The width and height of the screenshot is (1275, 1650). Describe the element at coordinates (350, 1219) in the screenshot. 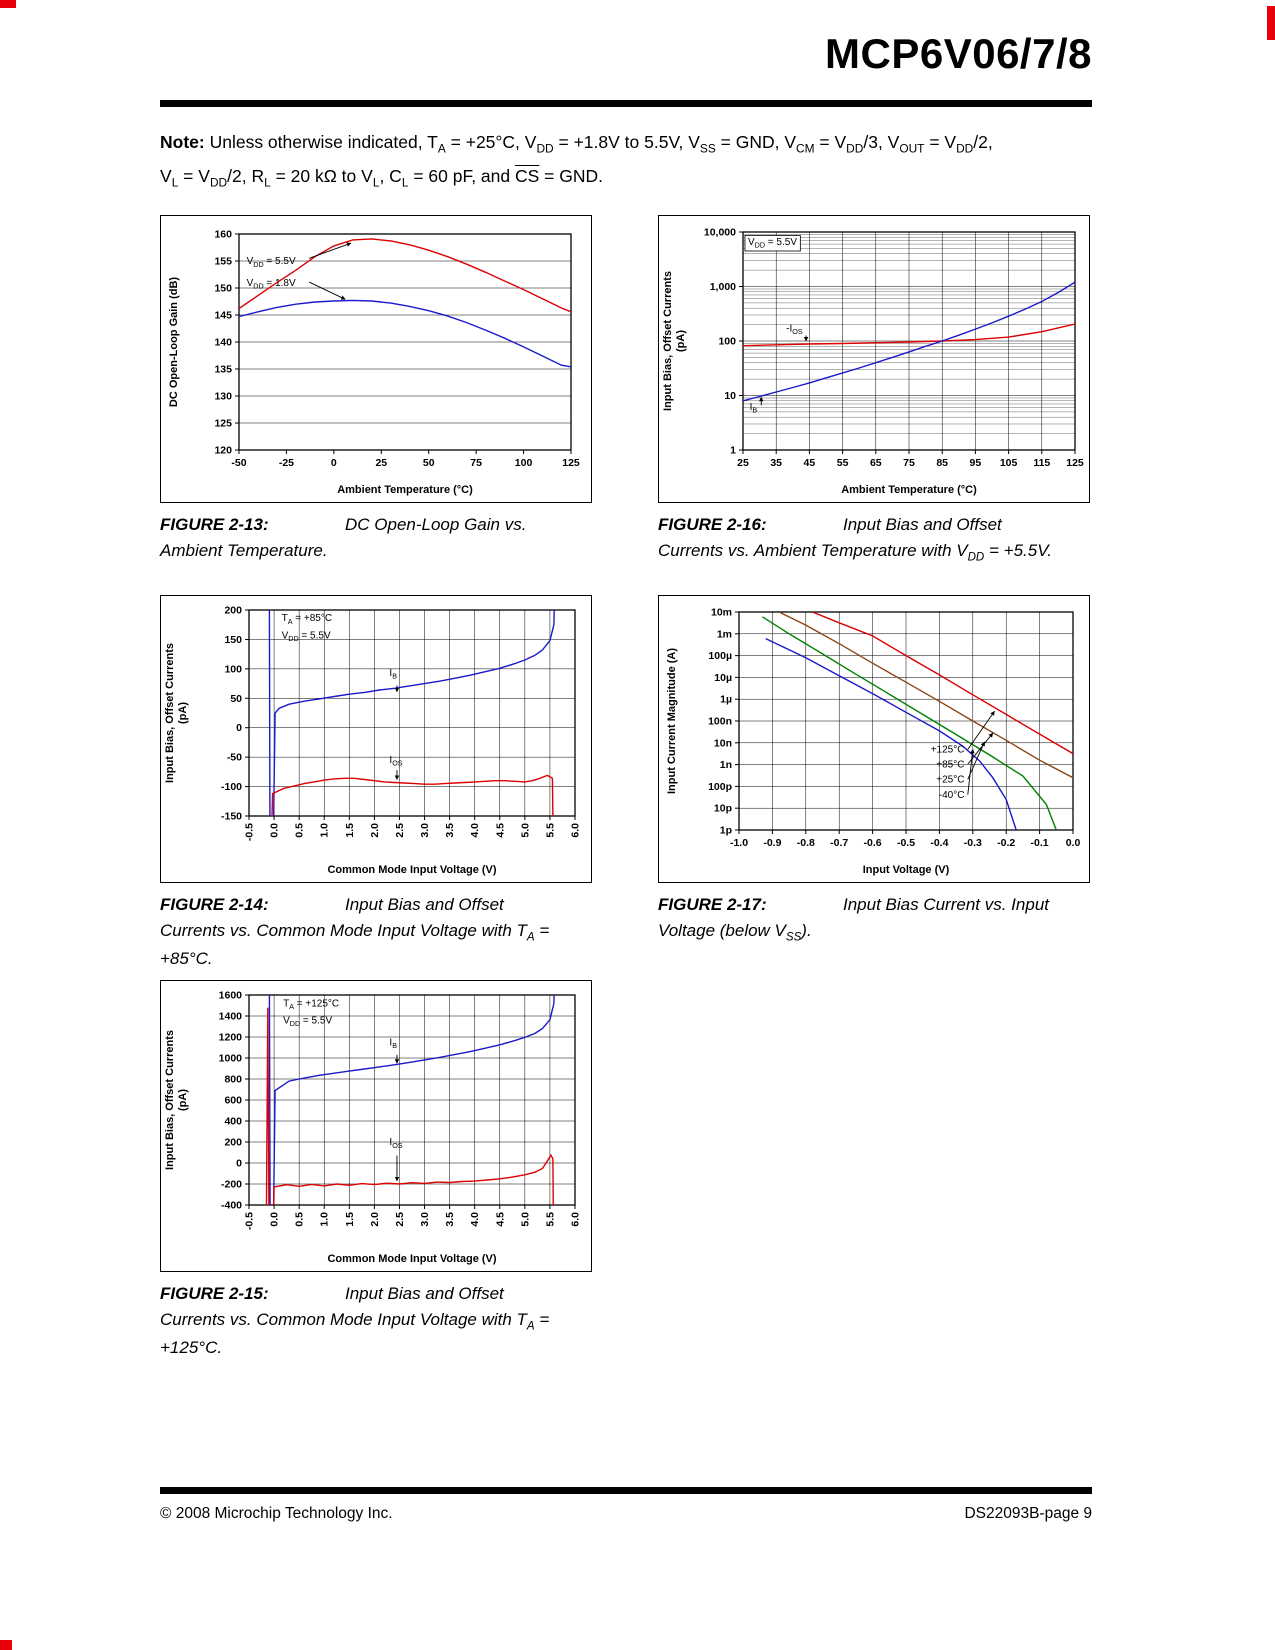

I see `svg-text: 1.5` at that location.